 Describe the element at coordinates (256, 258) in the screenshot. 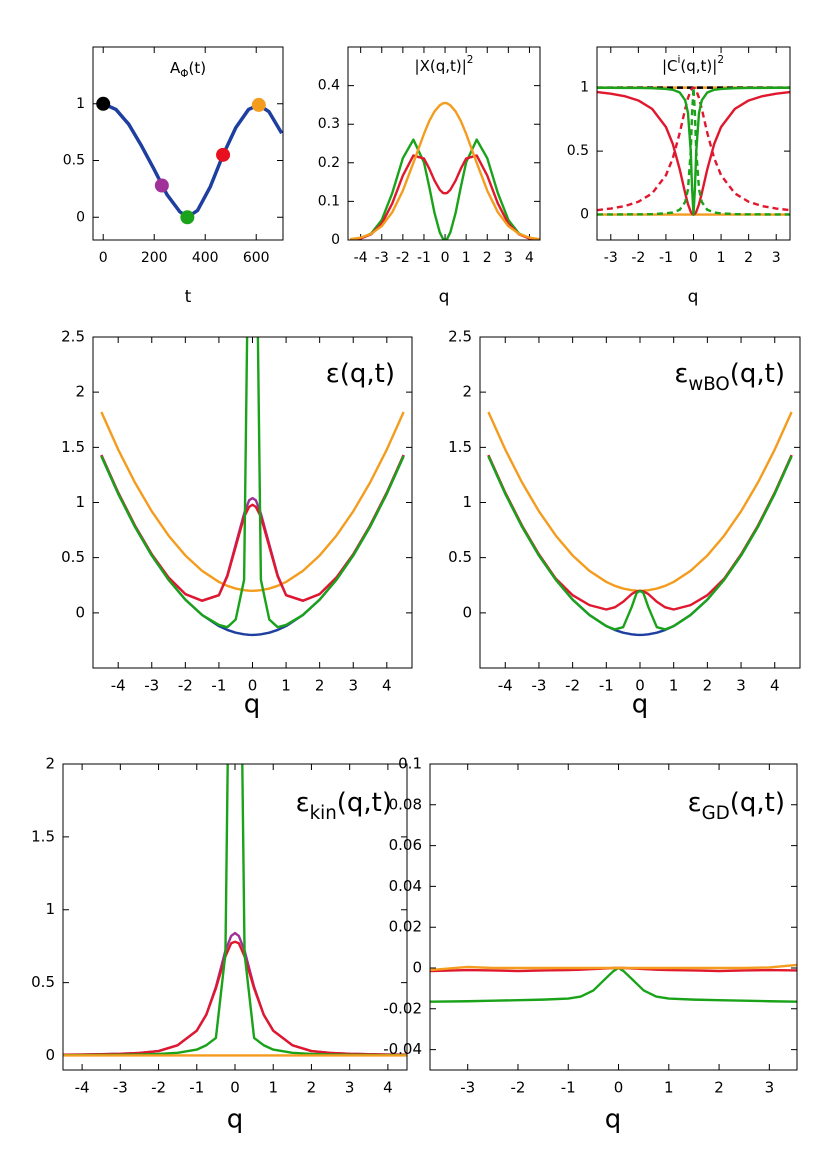

I see `x-tick-label: 600` at that location.